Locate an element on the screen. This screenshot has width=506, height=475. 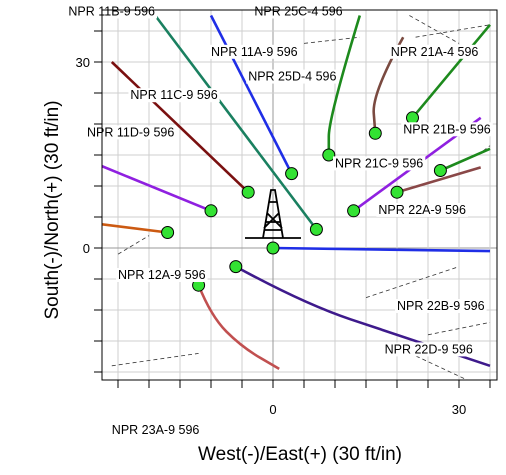
x-tick-label: 0 is located at coordinates (272, 409).